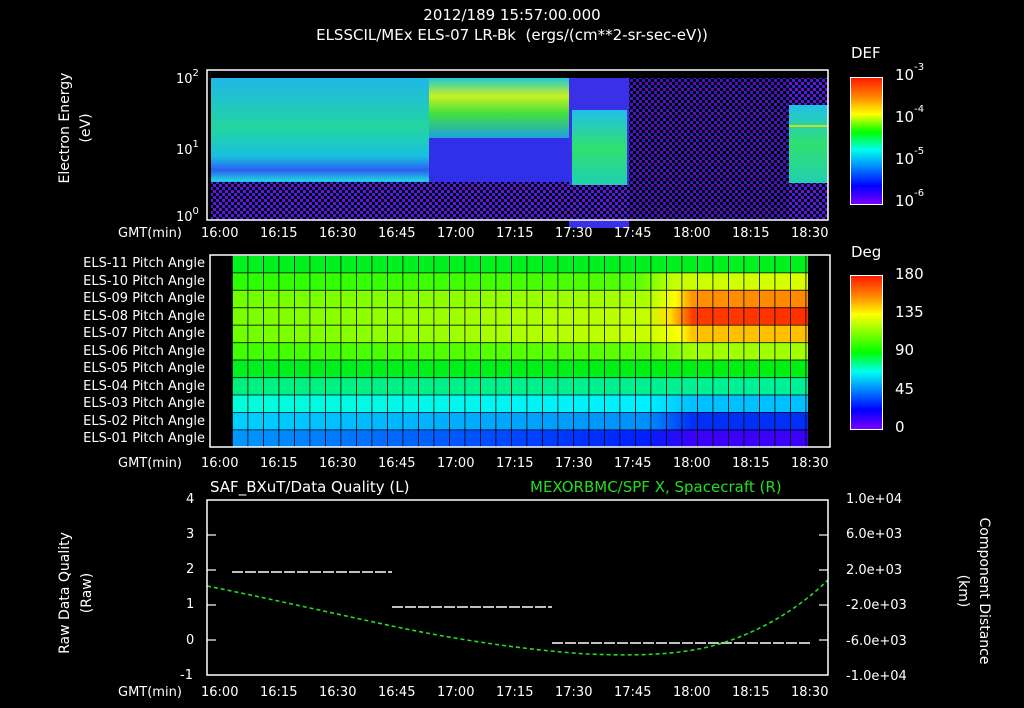 This screenshot has width=1024, height=708. What do you see at coordinates (910, 157) in the screenshot?
I see `def-tick-1e-5: 10⁻⁵` at bounding box center [910, 157].